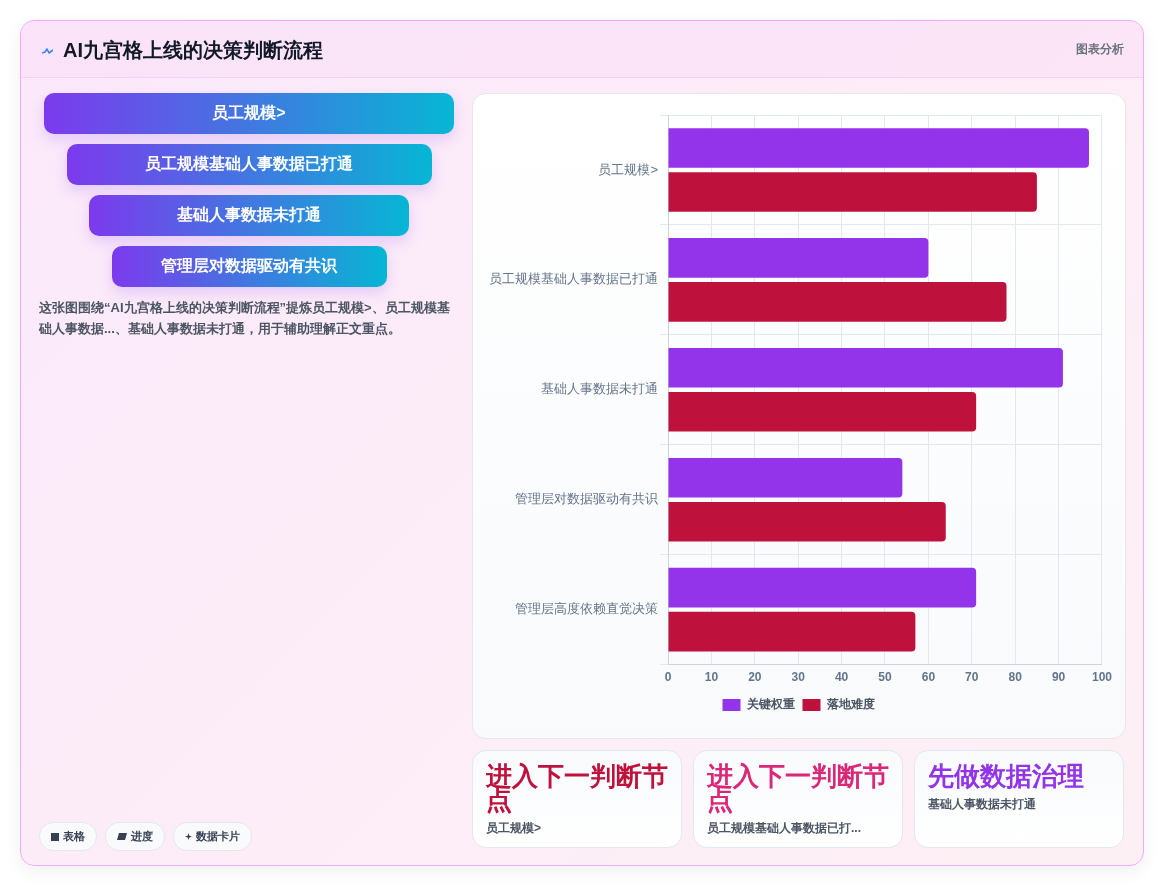 The image size is (1165, 889). I want to click on legend-label: 关键权重, so click(770, 704).